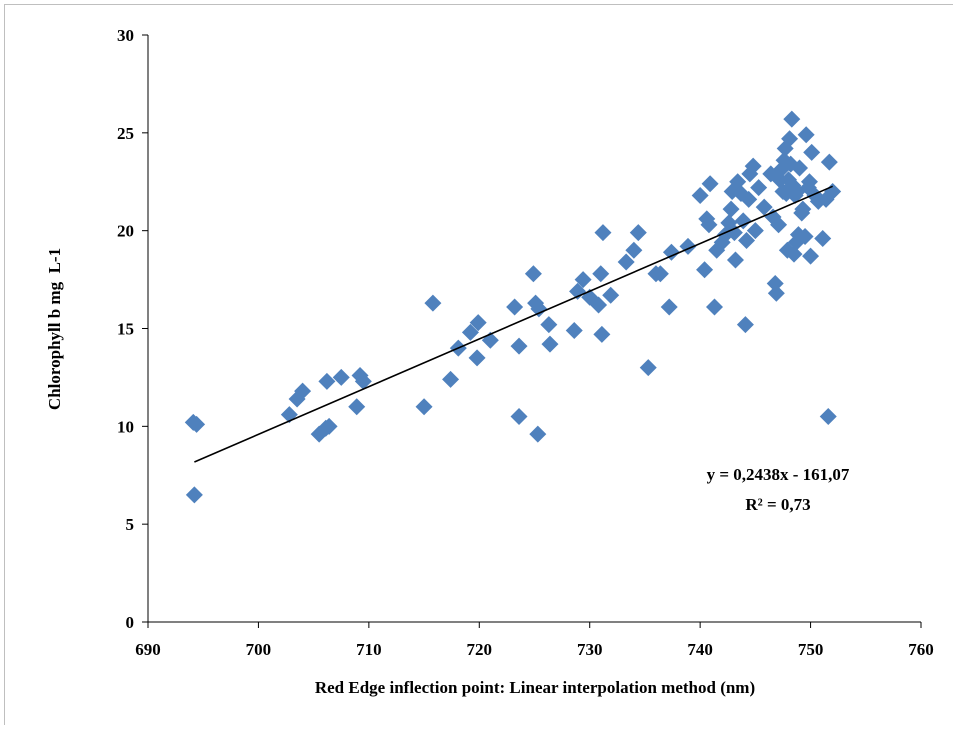 The image size is (957, 729). What do you see at coordinates (148, 649) in the screenshot?
I see `x-tick-label: 690` at bounding box center [148, 649].